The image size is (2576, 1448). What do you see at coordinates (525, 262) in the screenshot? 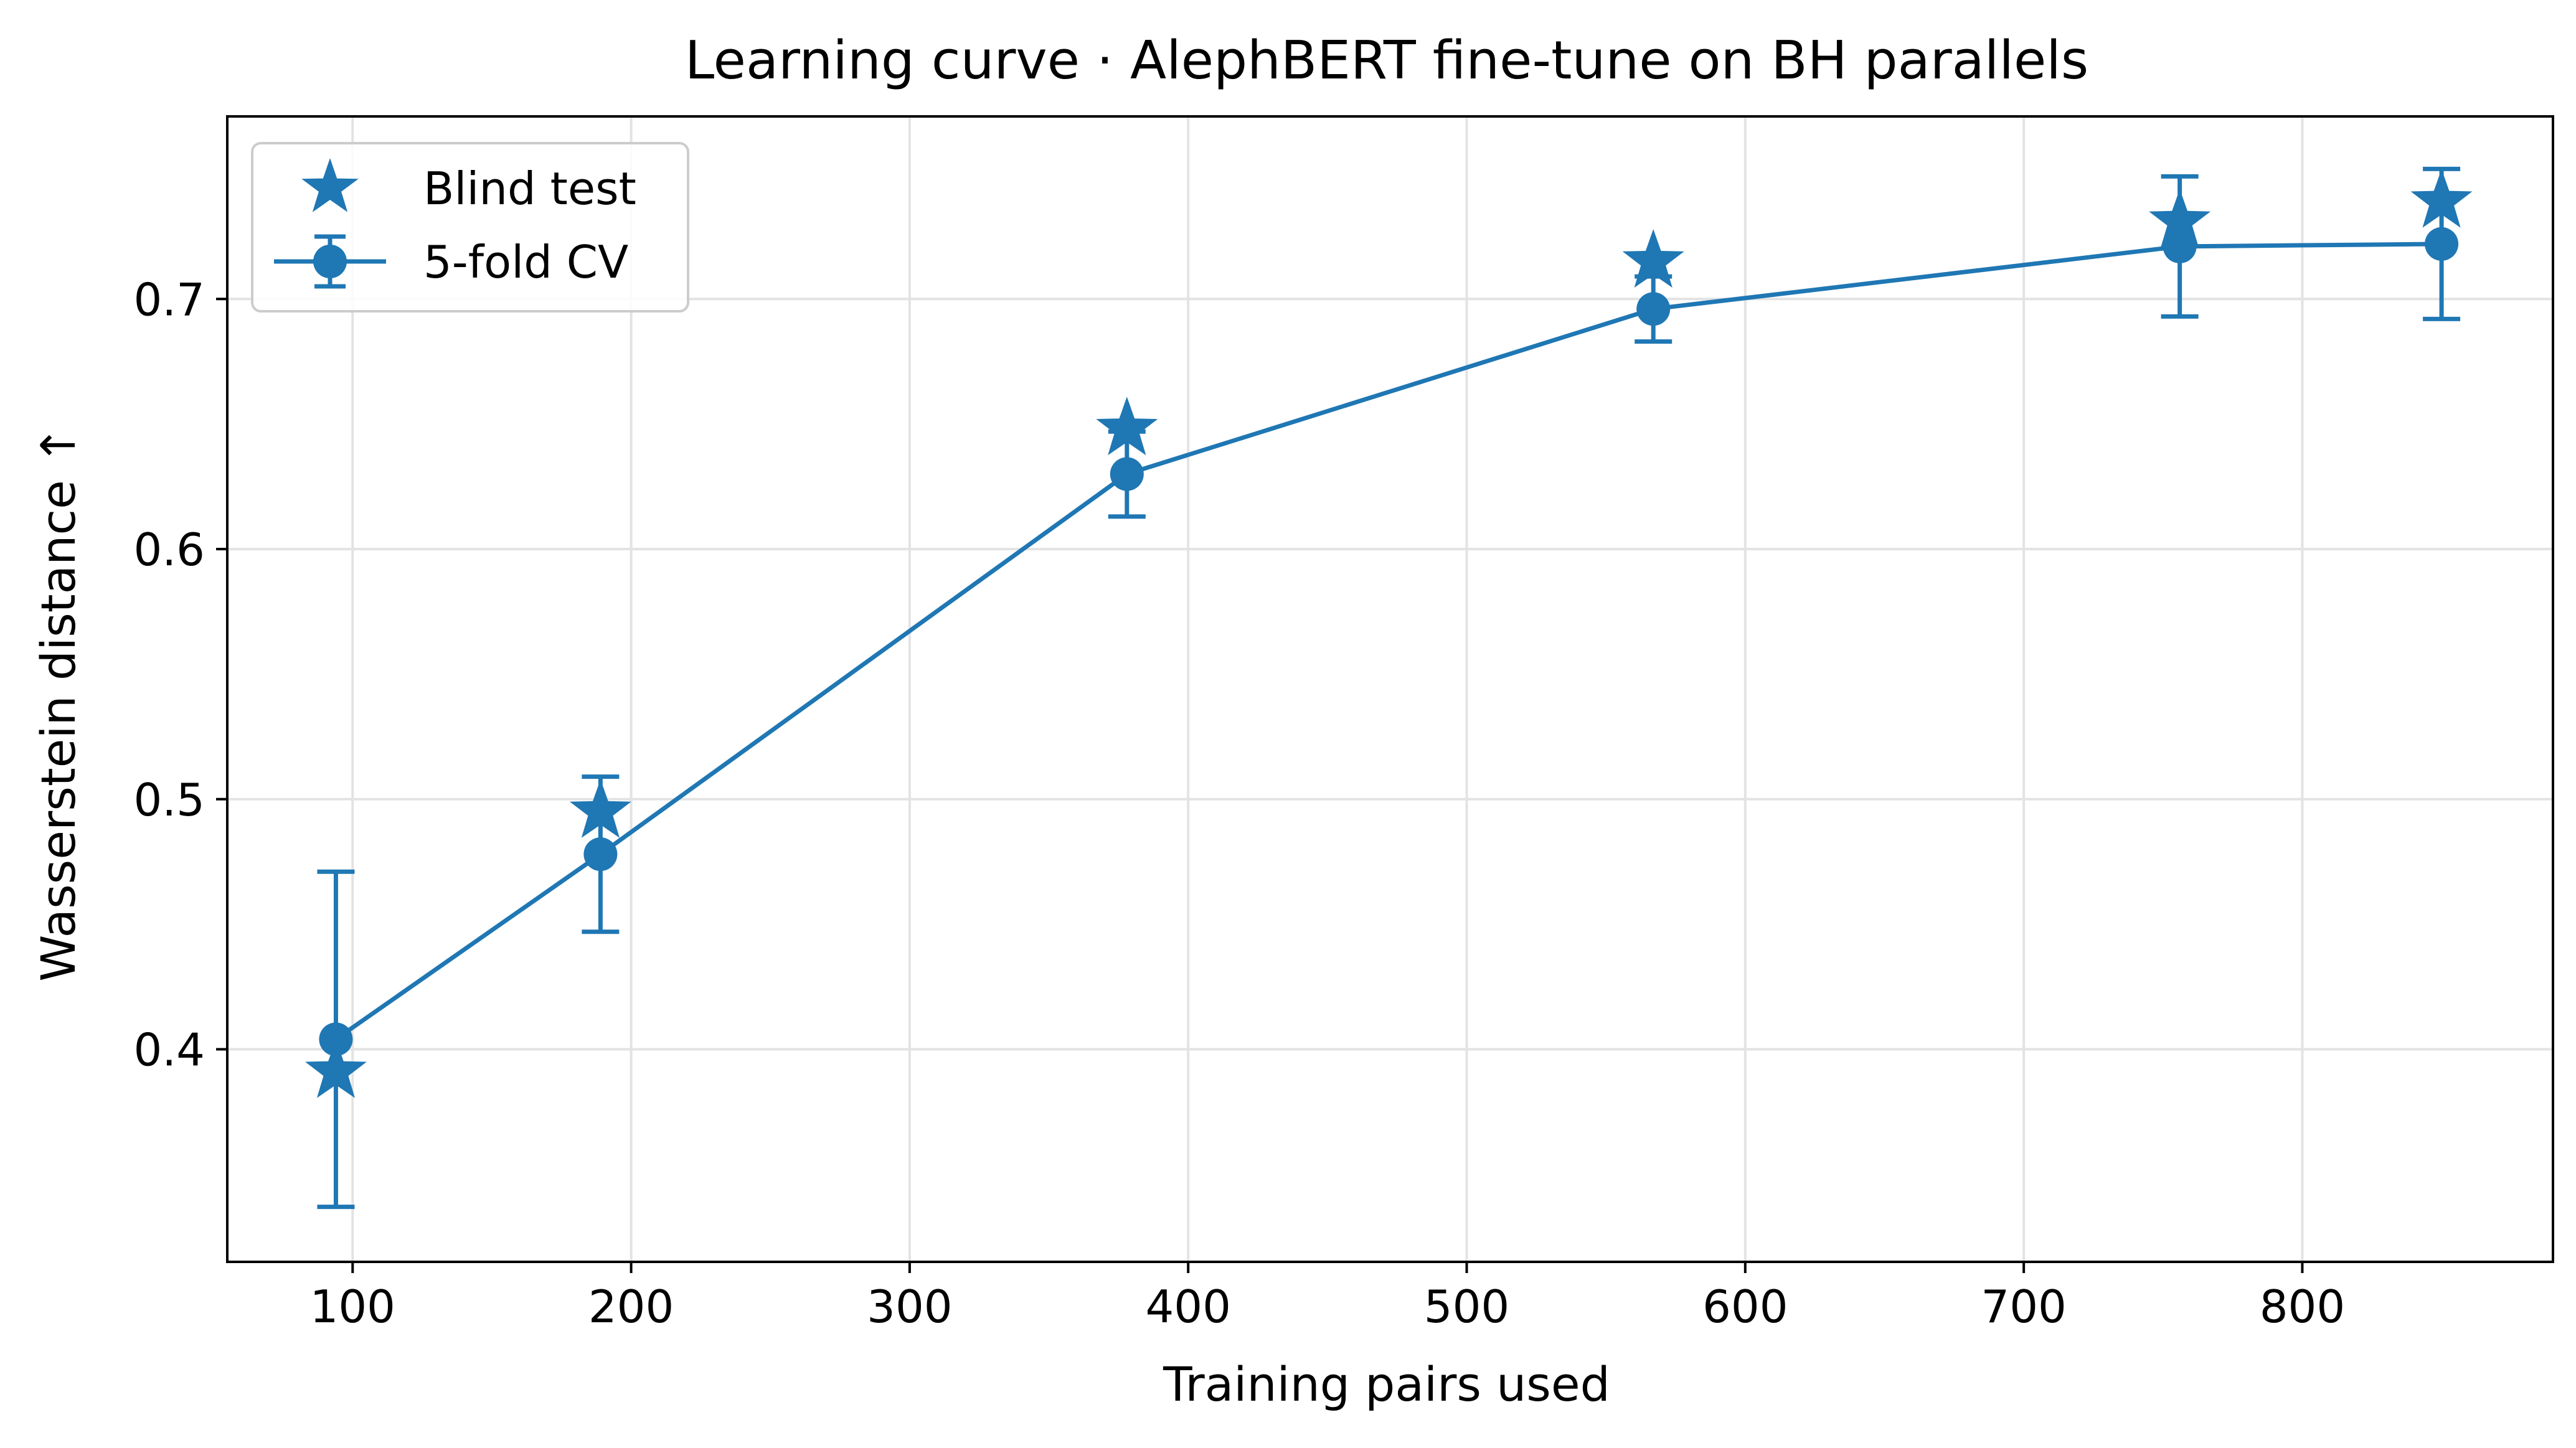
I see `legend-label-cv: 5-fold CV` at bounding box center [525, 262].